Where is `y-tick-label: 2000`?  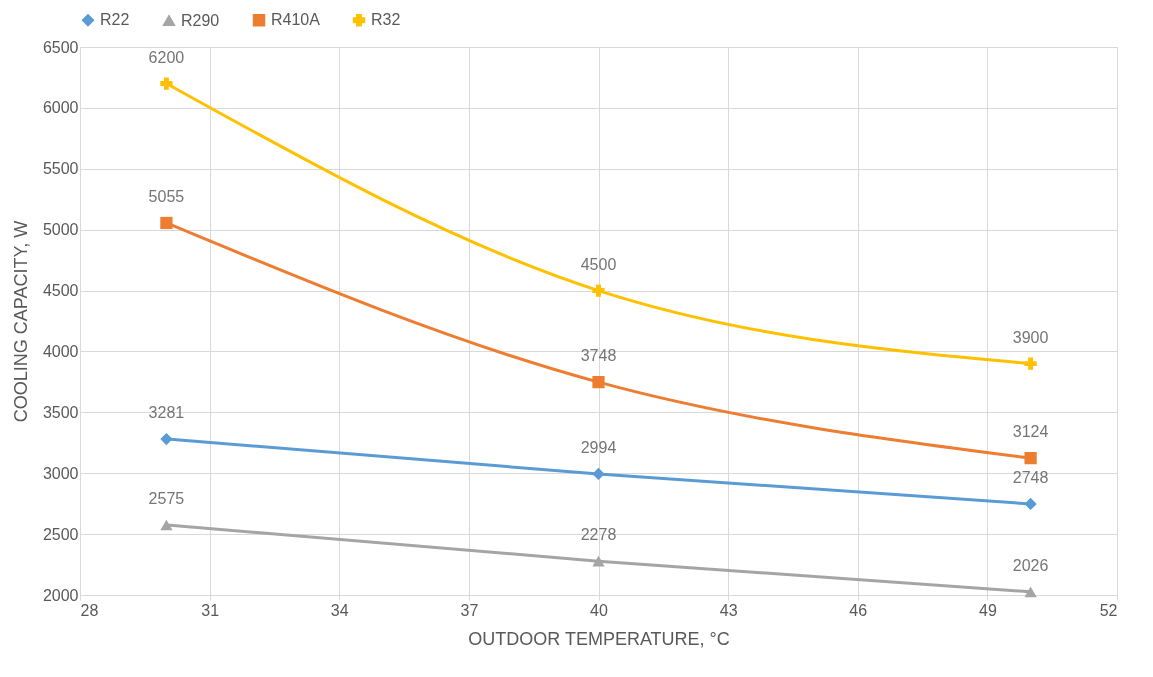
y-tick-label: 2000 is located at coordinates (60, 595).